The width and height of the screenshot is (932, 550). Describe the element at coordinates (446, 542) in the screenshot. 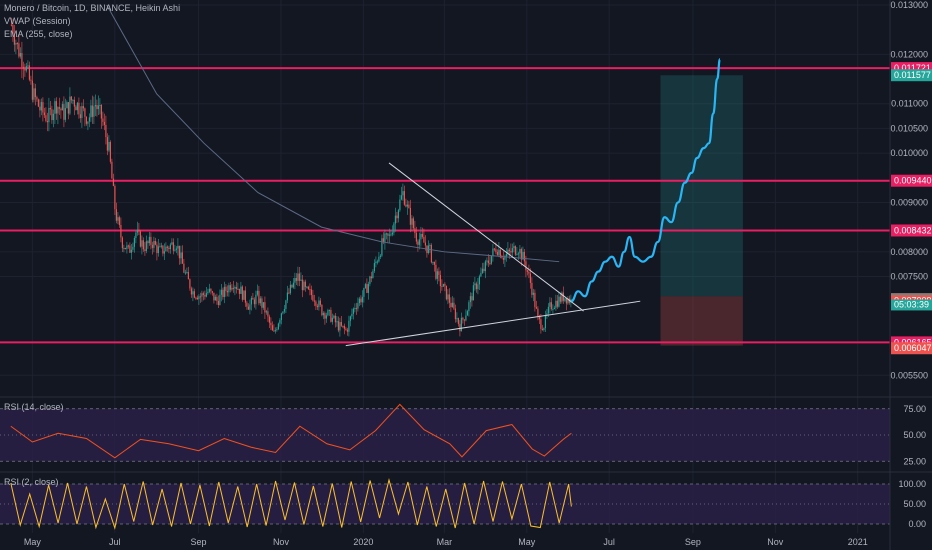

I see `time-axis: May Jul Sep Nov 2020 Mar May Jul Sep Nov 2021` at that location.